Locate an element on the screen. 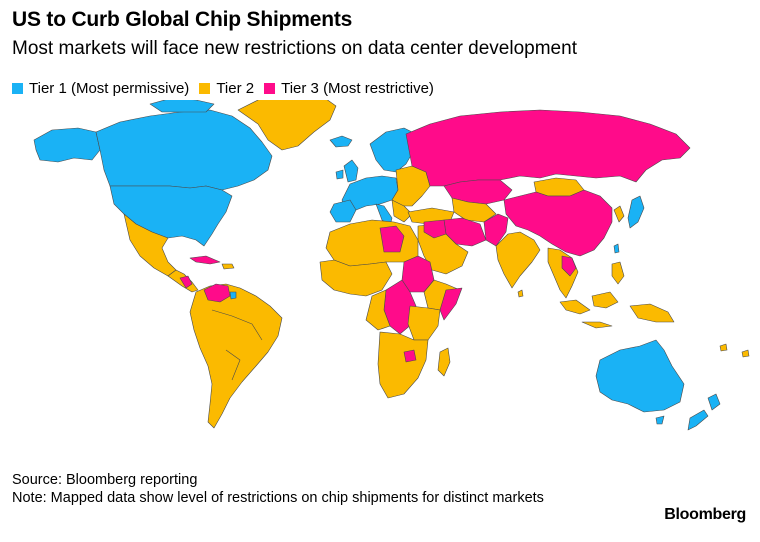 The image size is (760, 542). legend-label-tier1: Tier 1 (Most permissive) is located at coordinates (109, 88).